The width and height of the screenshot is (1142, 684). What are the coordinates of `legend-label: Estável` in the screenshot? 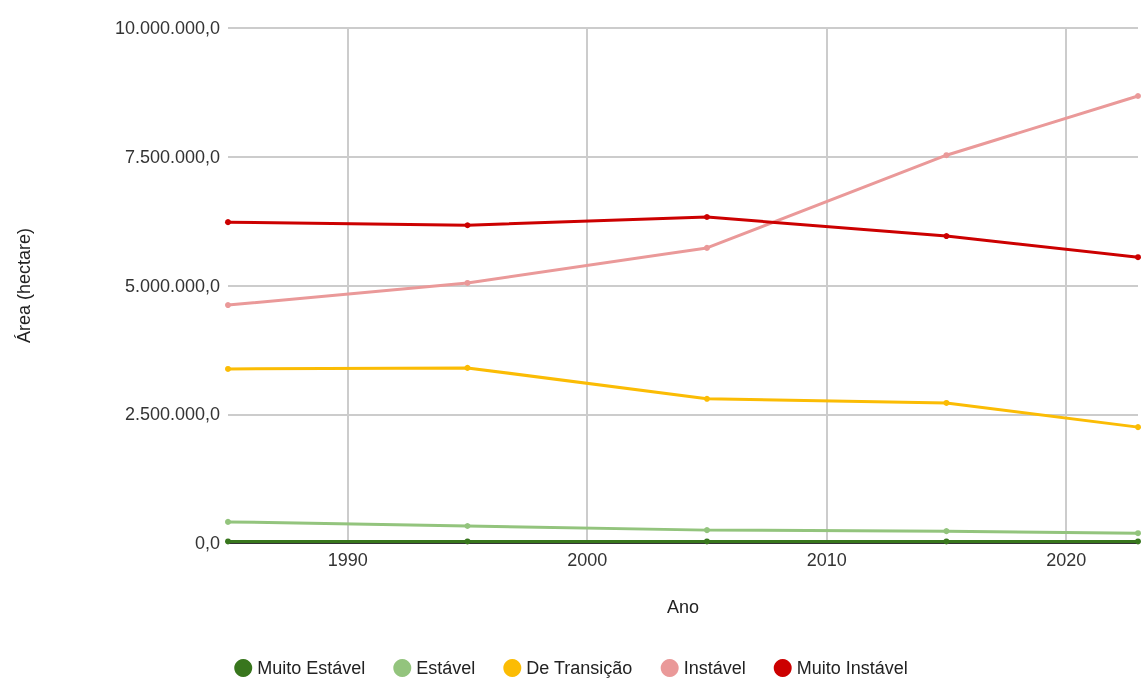 It's located at (446, 668).